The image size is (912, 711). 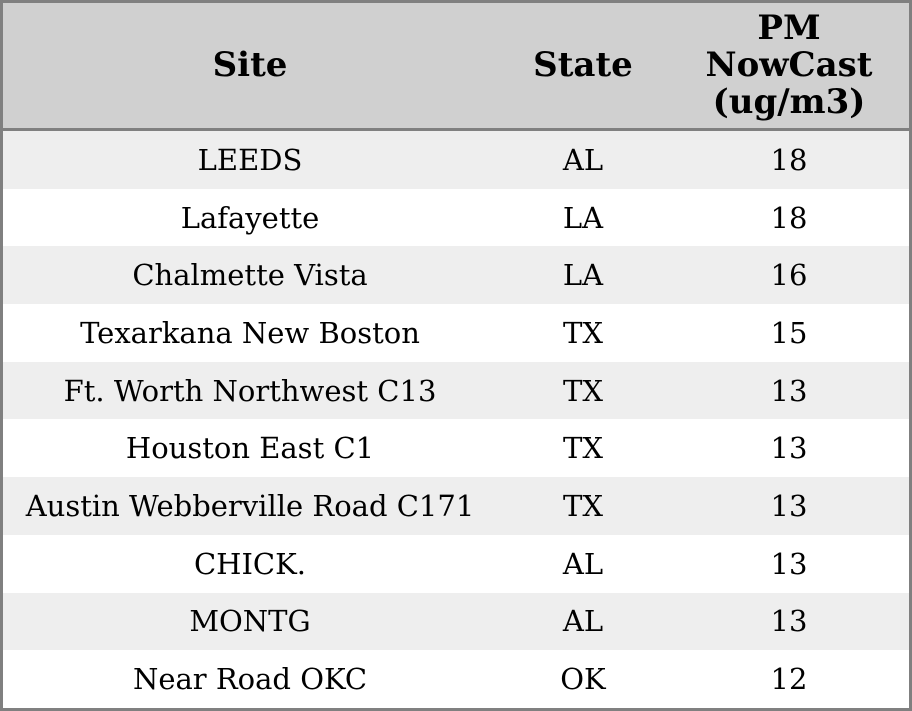 What do you see at coordinates (456, 159) in the screenshot?
I see `table-row: LEEDS AL 18` at bounding box center [456, 159].